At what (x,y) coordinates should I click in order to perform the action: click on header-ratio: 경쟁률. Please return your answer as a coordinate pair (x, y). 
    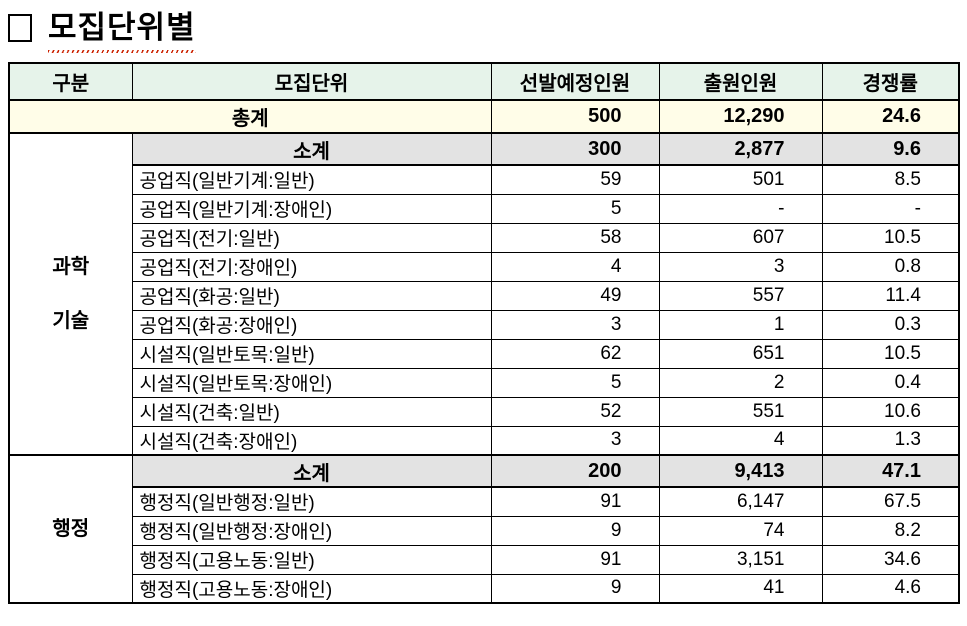
    Looking at the image, I should click on (890, 81).